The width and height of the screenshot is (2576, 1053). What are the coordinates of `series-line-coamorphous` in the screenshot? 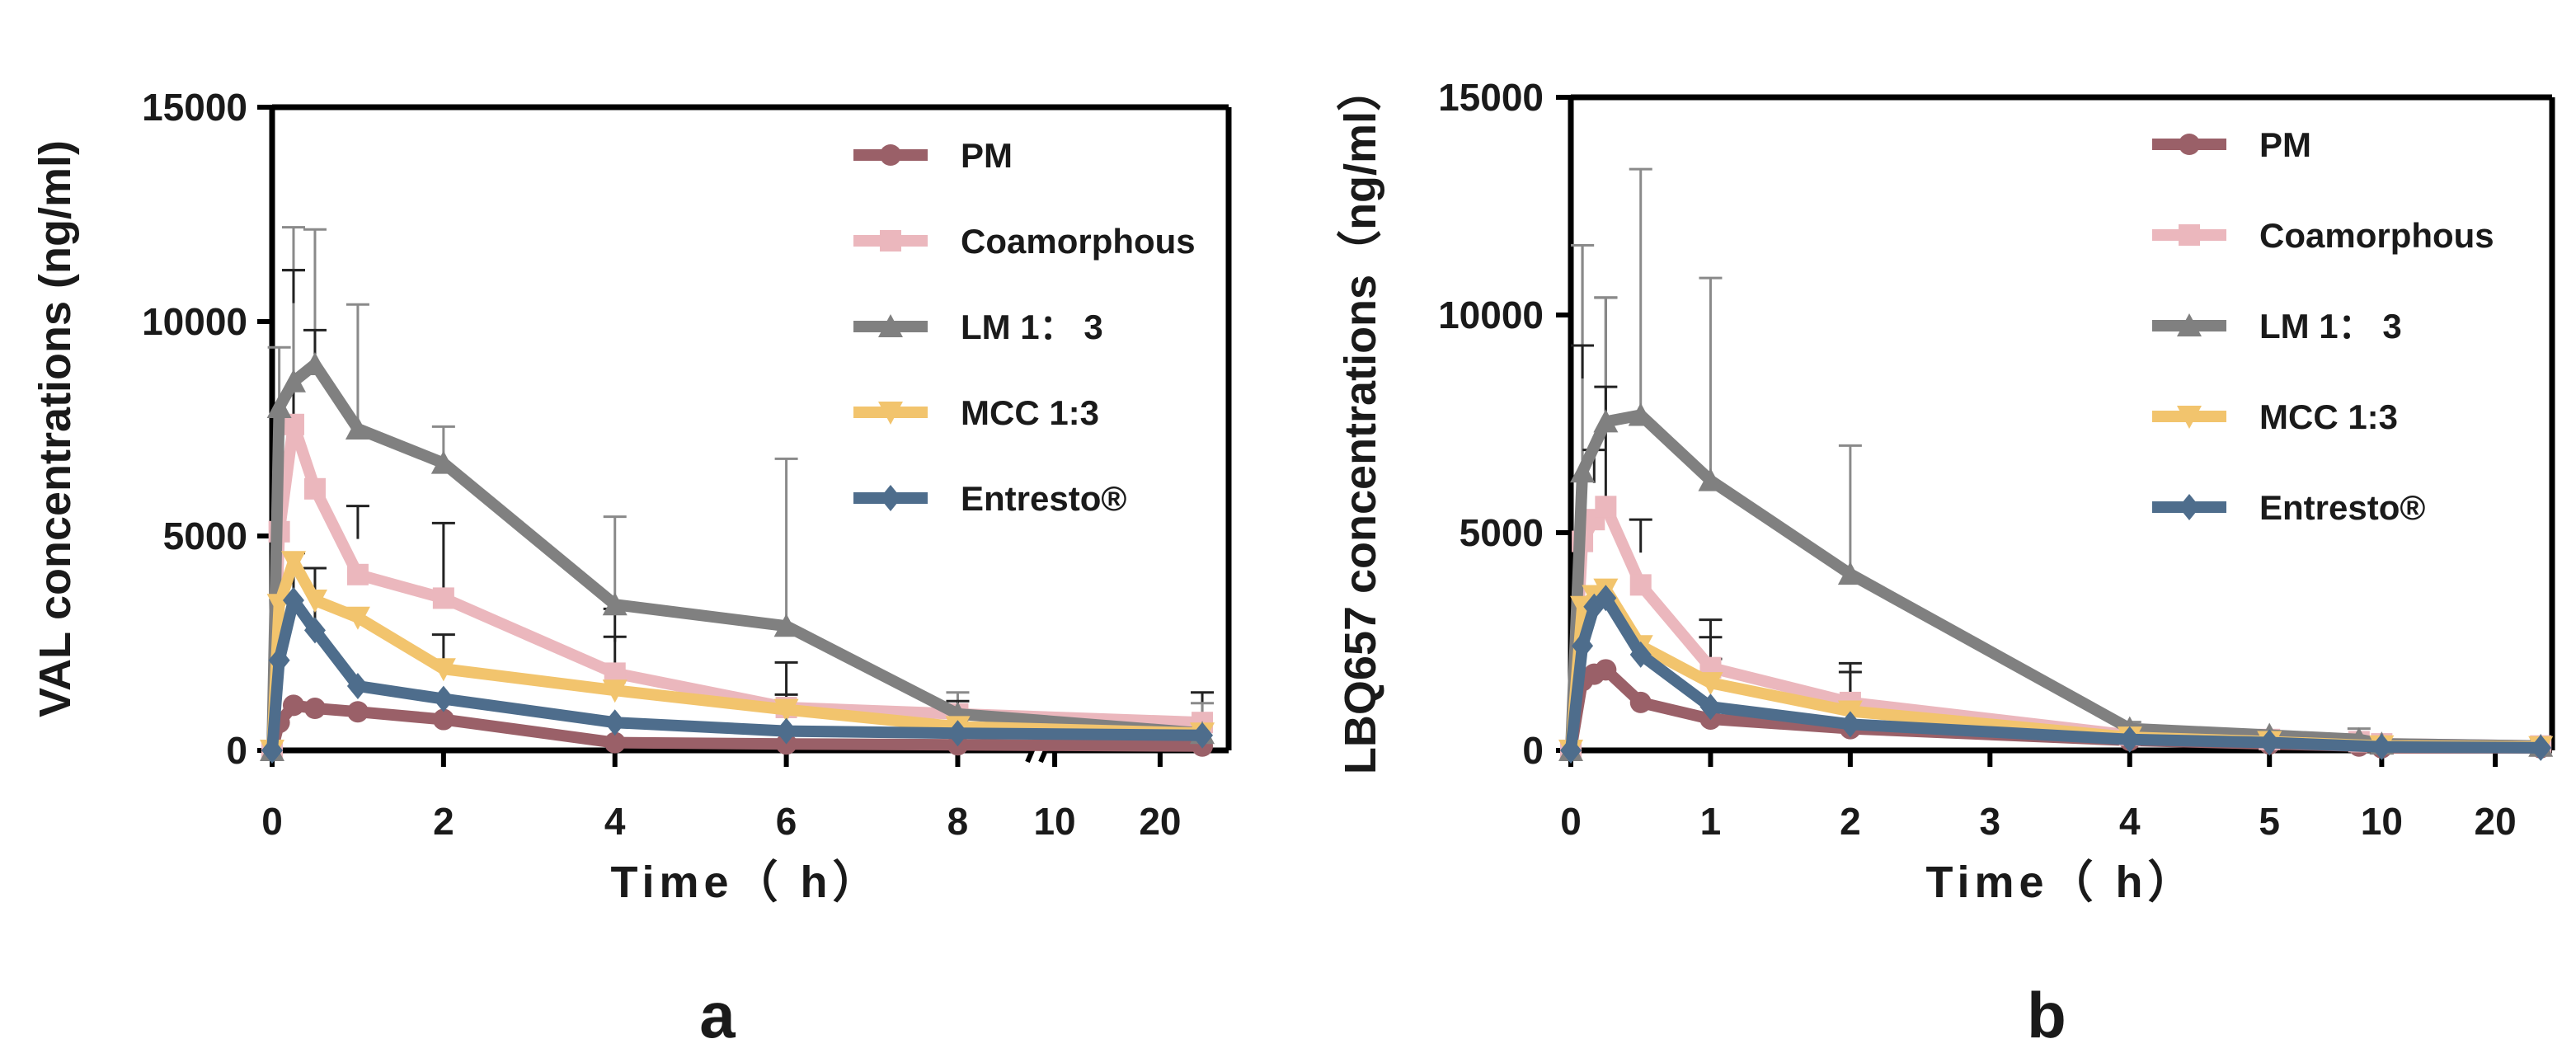 It's located at (737, 587).